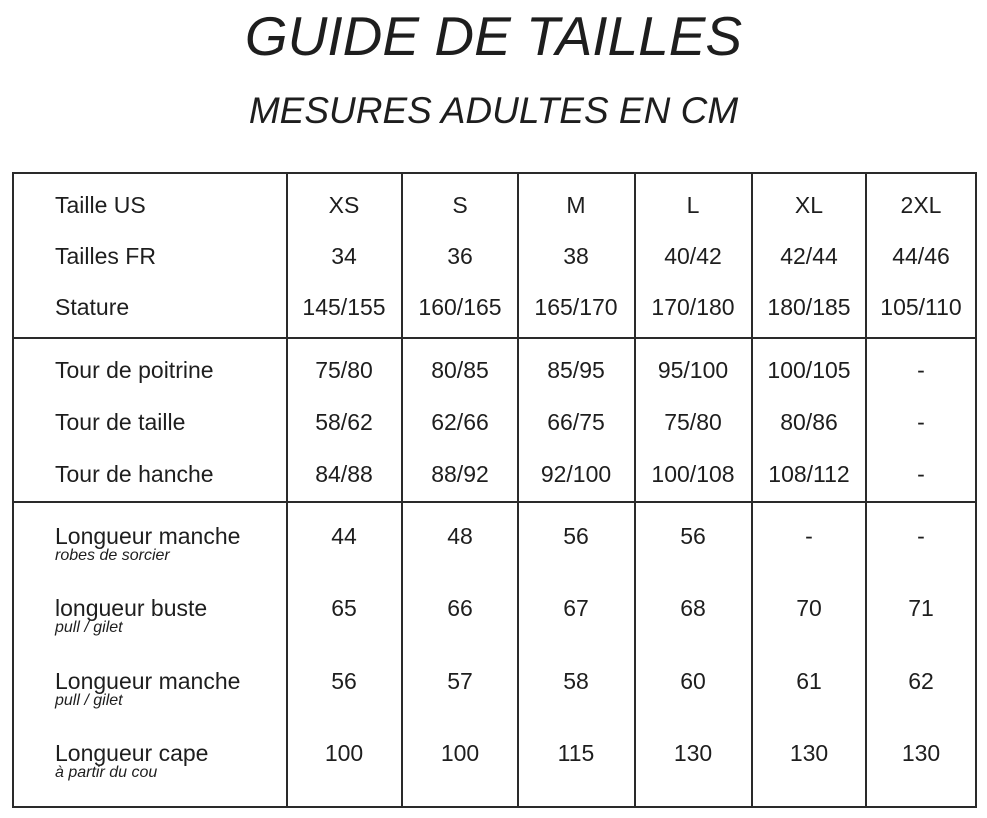 The height and width of the screenshot is (818, 987). What do you see at coordinates (576, 608) in the screenshot?
I see `table-cell: 67` at bounding box center [576, 608].